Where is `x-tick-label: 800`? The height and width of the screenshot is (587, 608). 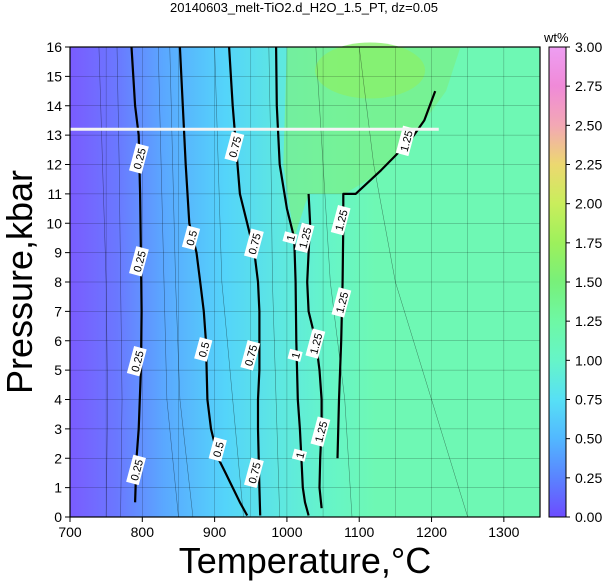 x-tick-label: 800 is located at coordinates (143, 532).